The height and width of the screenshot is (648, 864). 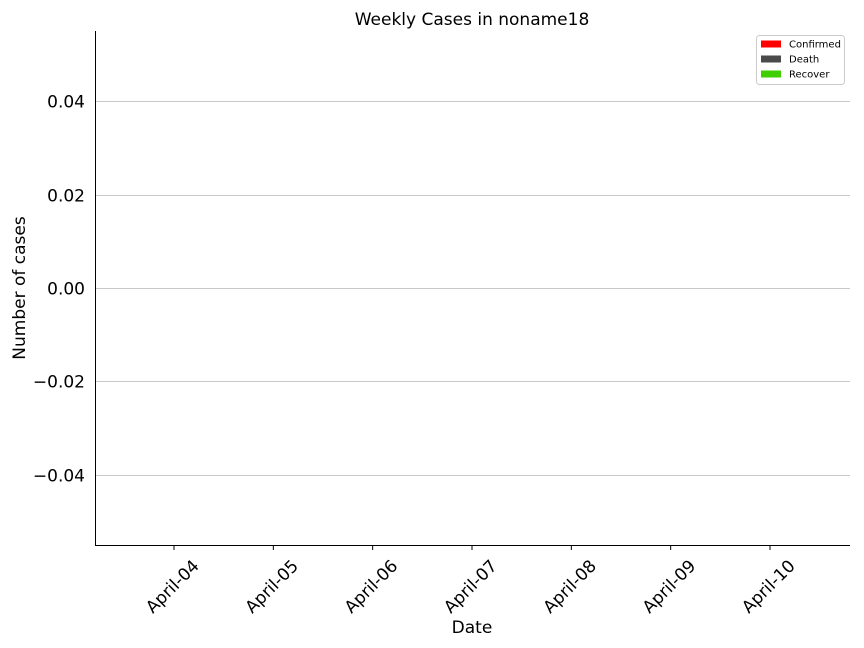 I want to click on y-tick-label: 0.04, so click(x=66, y=103).